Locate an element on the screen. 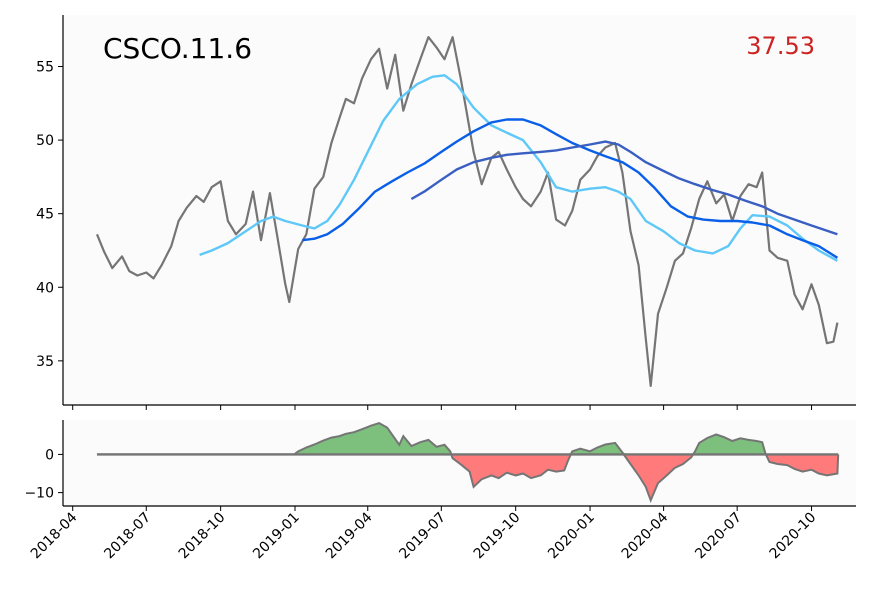 The image size is (872, 597). sub-y-tick-label: −10 is located at coordinates (39, 494).